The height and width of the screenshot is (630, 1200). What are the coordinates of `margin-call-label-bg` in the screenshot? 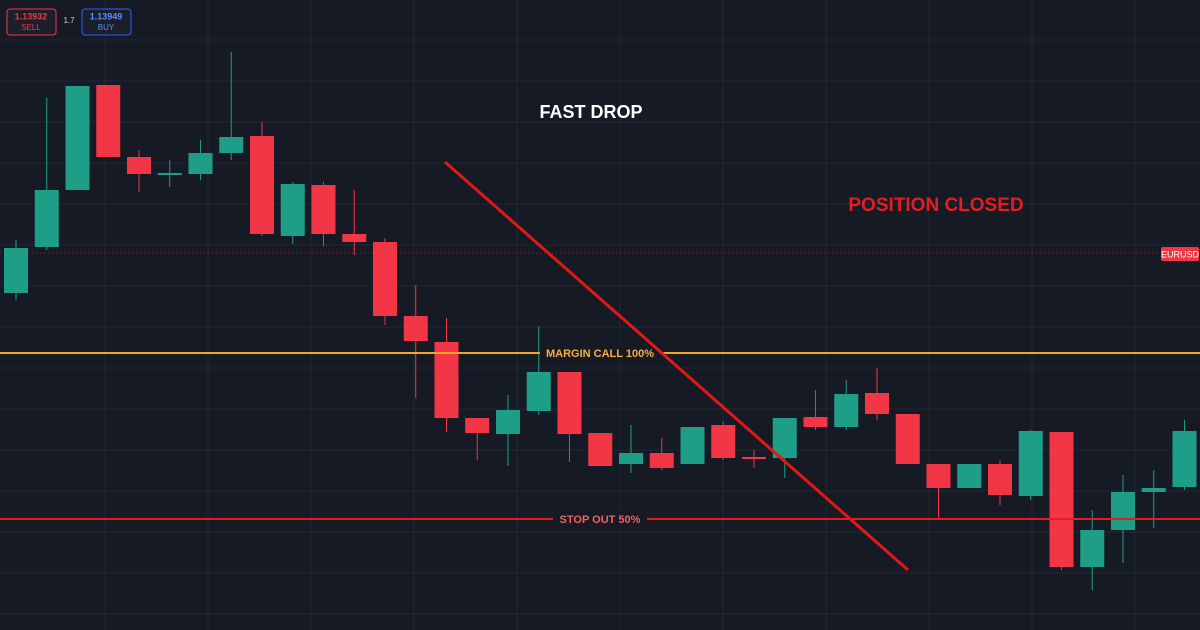 It's located at (600, 353).